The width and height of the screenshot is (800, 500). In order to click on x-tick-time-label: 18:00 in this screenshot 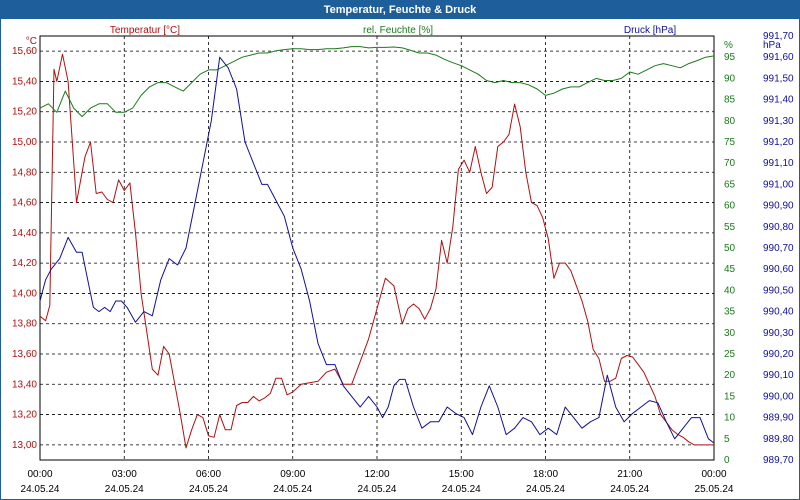, I will do `click(545, 474)`.